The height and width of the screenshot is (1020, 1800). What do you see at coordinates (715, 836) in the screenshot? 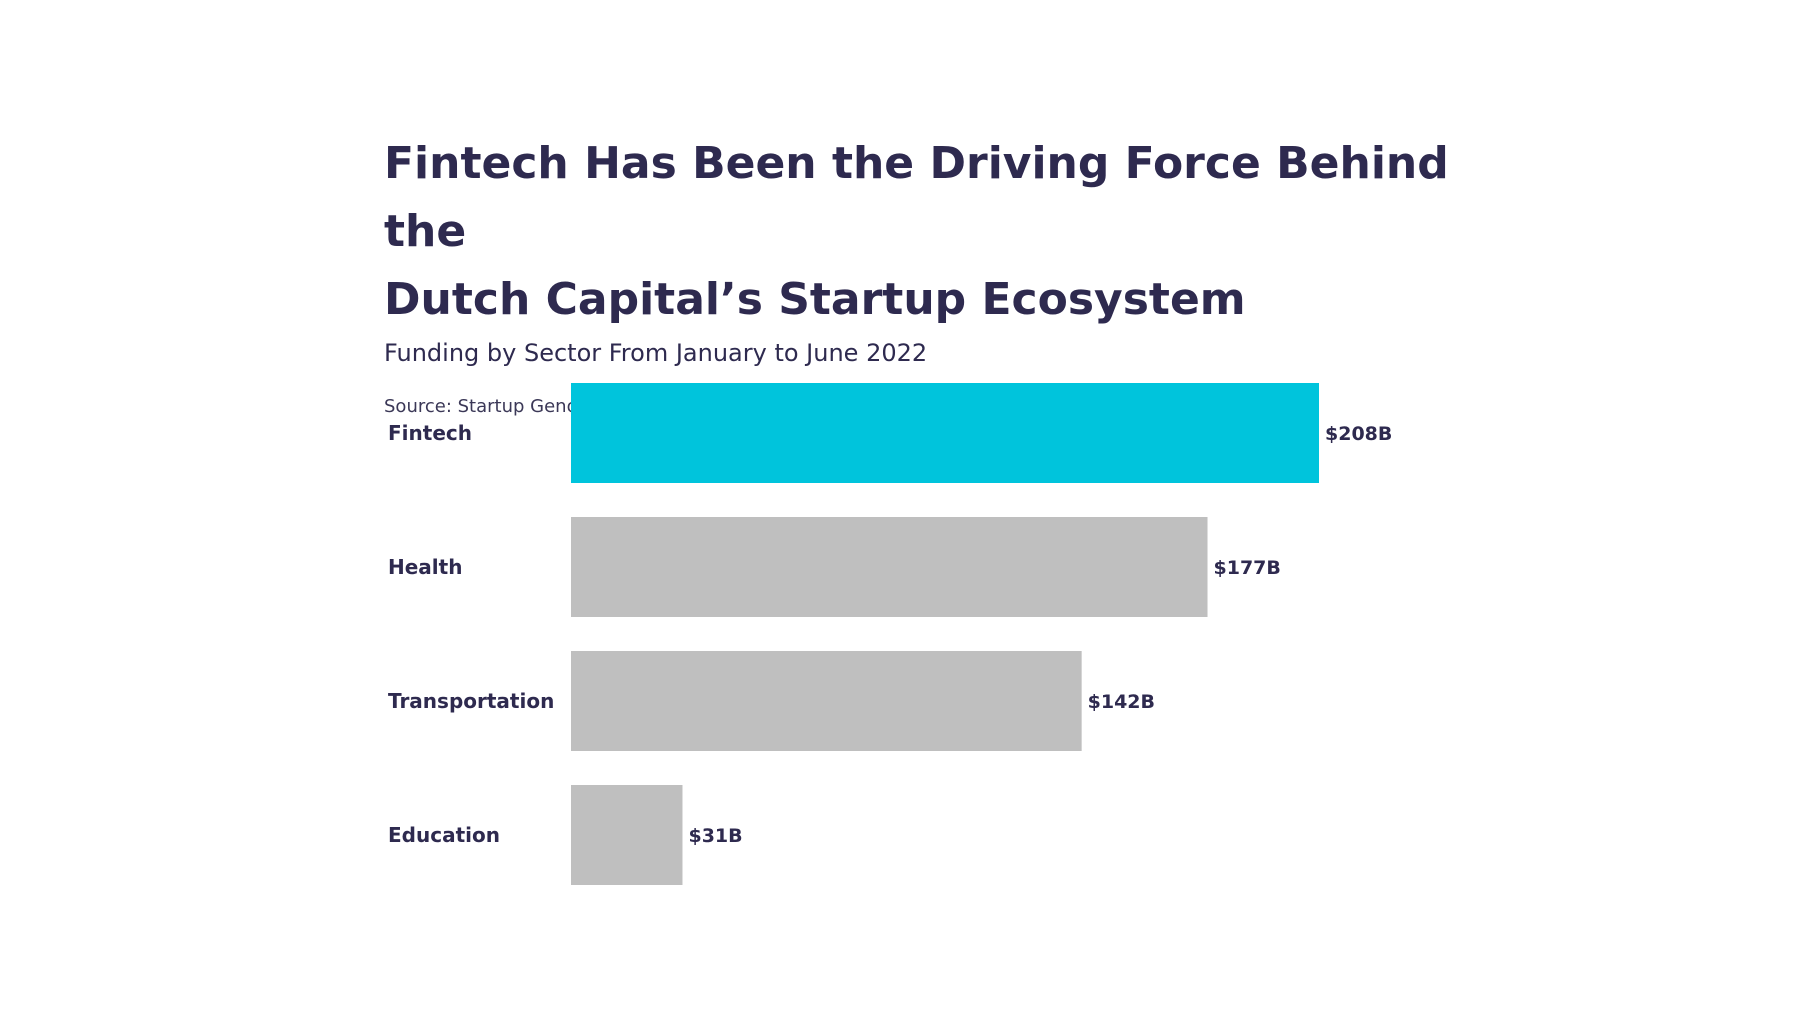
I see `value-label-education: $31B` at bounding box center [715, 836].